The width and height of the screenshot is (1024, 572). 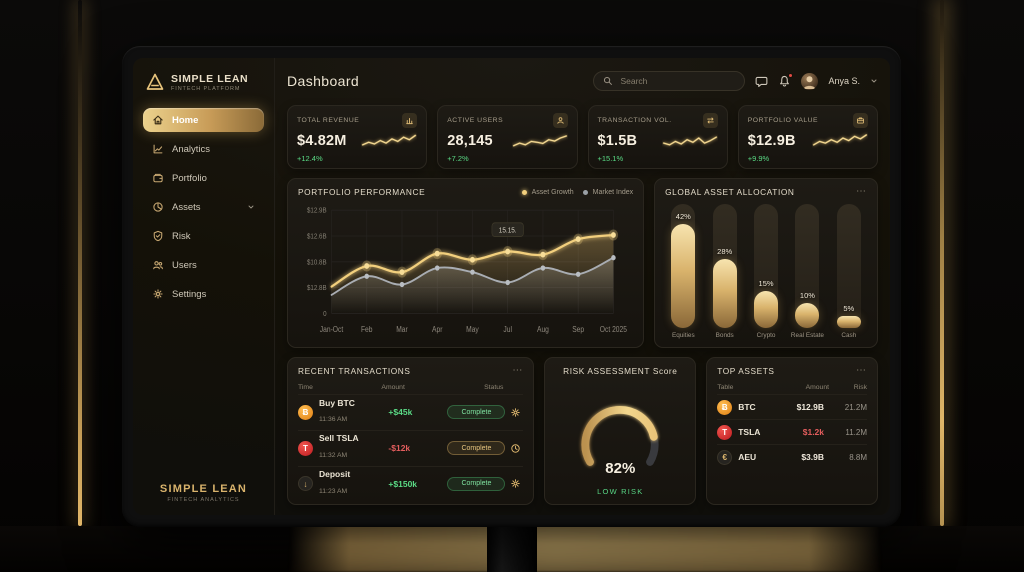 What do you see at coordinates (158, 207) in the screenshot?
I see `pie-chart-icon` at bounding box center [158, 207].